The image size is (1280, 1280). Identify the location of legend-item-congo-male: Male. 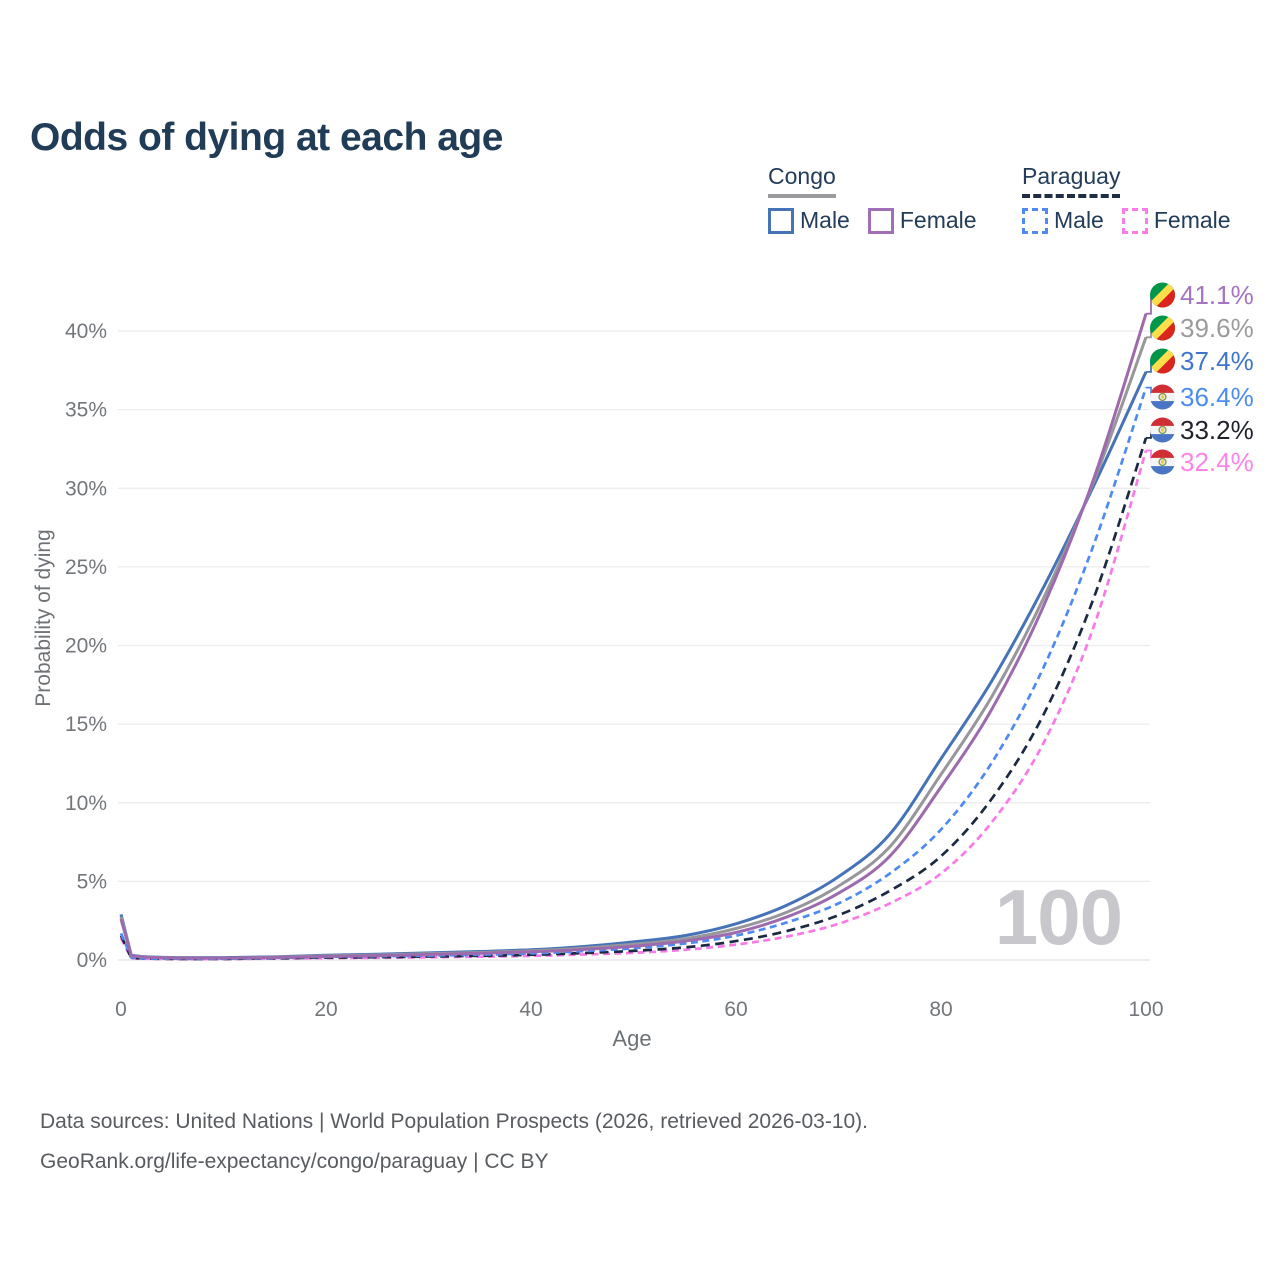
(809, 220).